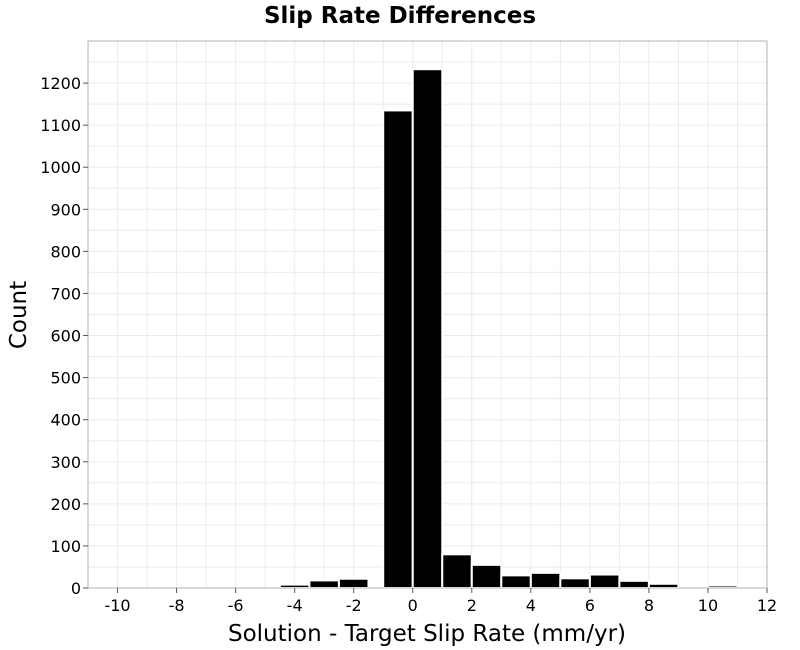 The width and height of the screenshot is (800, 650). What do you see at coordinates (117, 605) in the screenshot?
I see `x-tick-label: -10` at bounding box center [117, 605].